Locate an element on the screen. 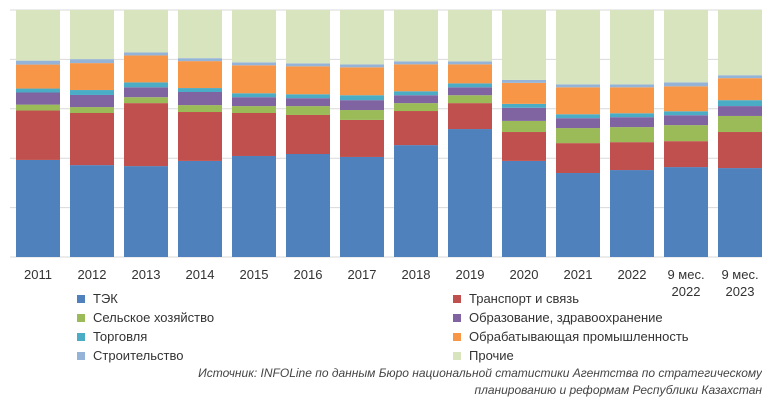 The height and width of the screenshot is (400, 762). x-tick-label: 2013 is located at coordinates (146, 274).